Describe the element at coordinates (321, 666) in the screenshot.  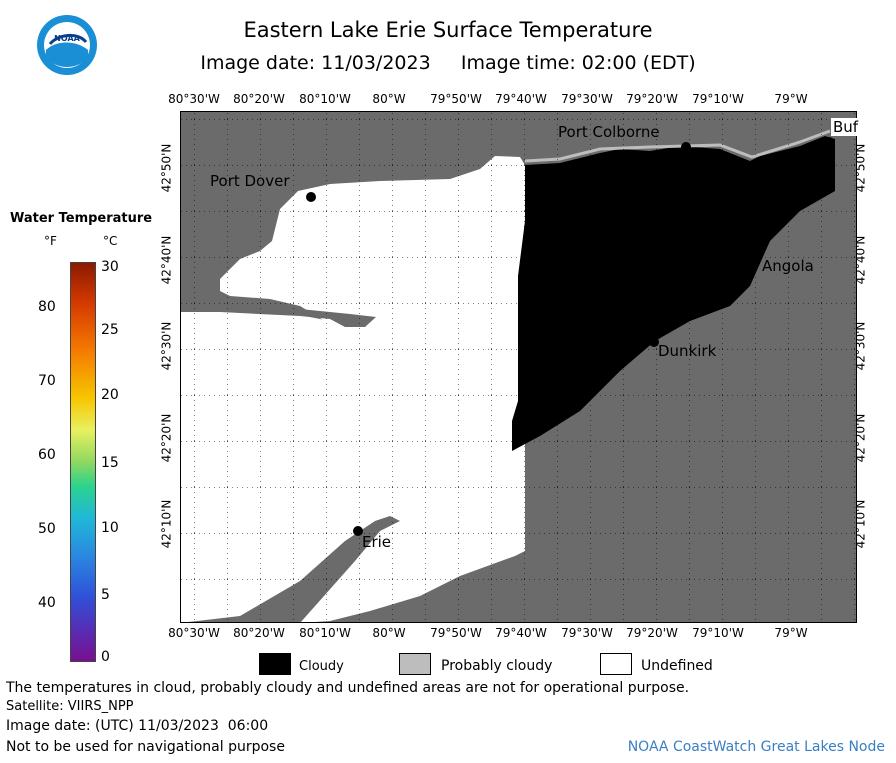
I see `key-label-cloudy: Cloudy` at that location.